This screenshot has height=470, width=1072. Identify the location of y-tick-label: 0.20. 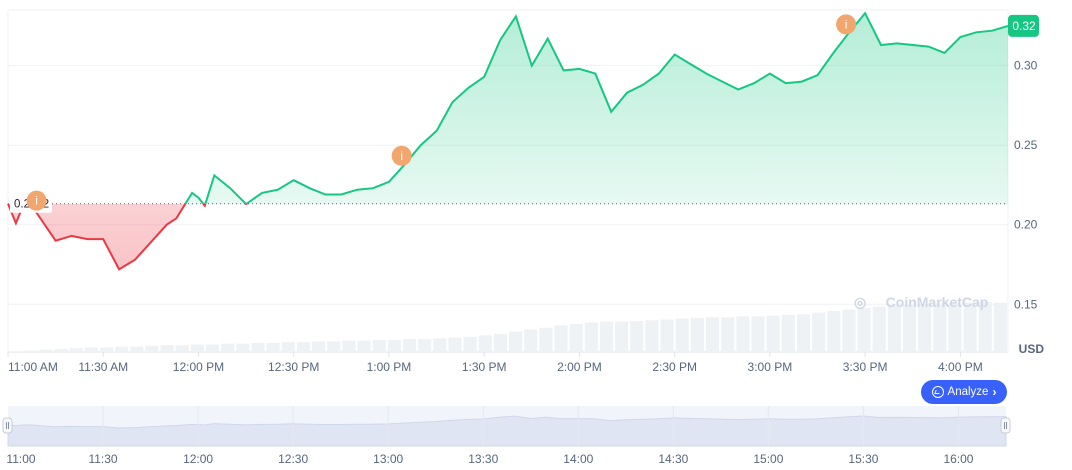
(1026, 225).